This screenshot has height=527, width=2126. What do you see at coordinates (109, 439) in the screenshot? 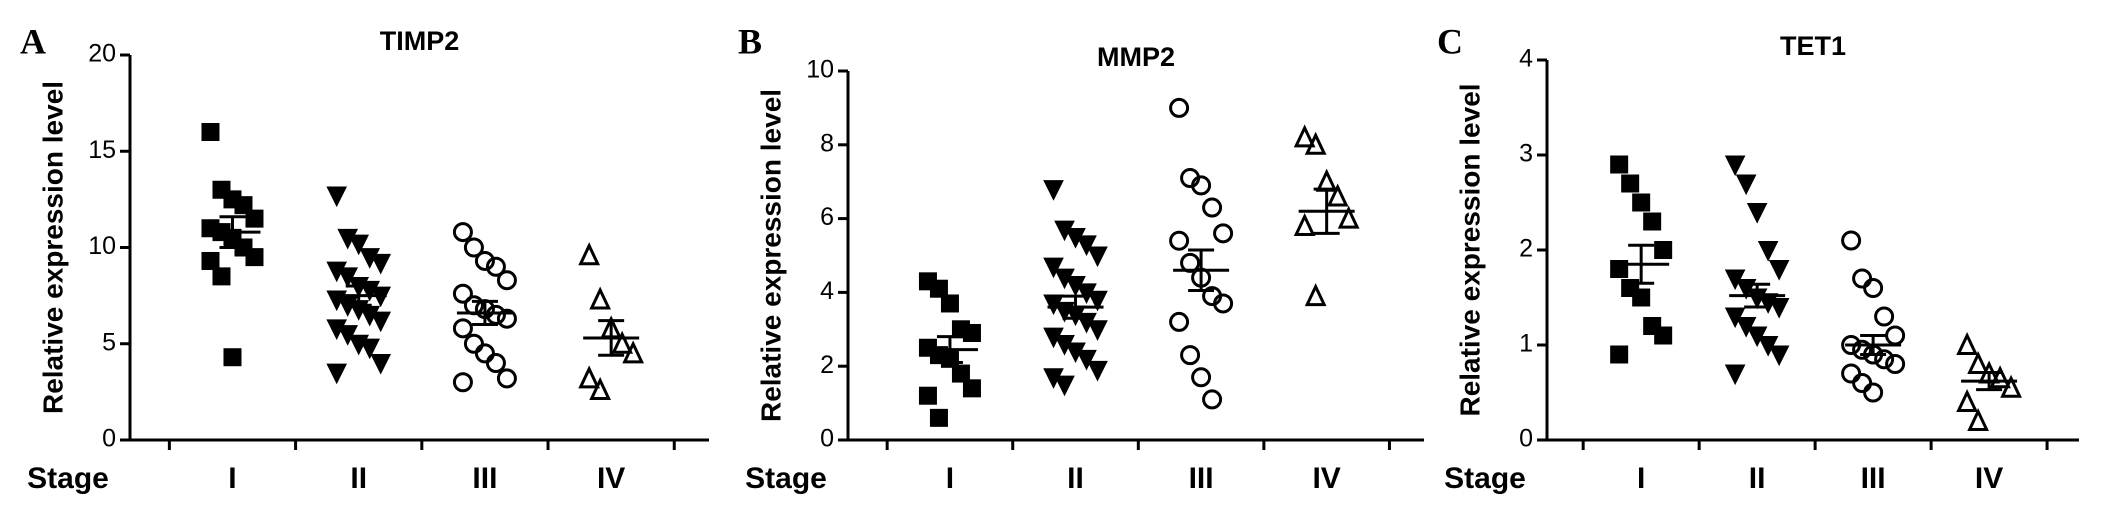
I see `y-tick-label: 0` at bounding box center [109, 439].